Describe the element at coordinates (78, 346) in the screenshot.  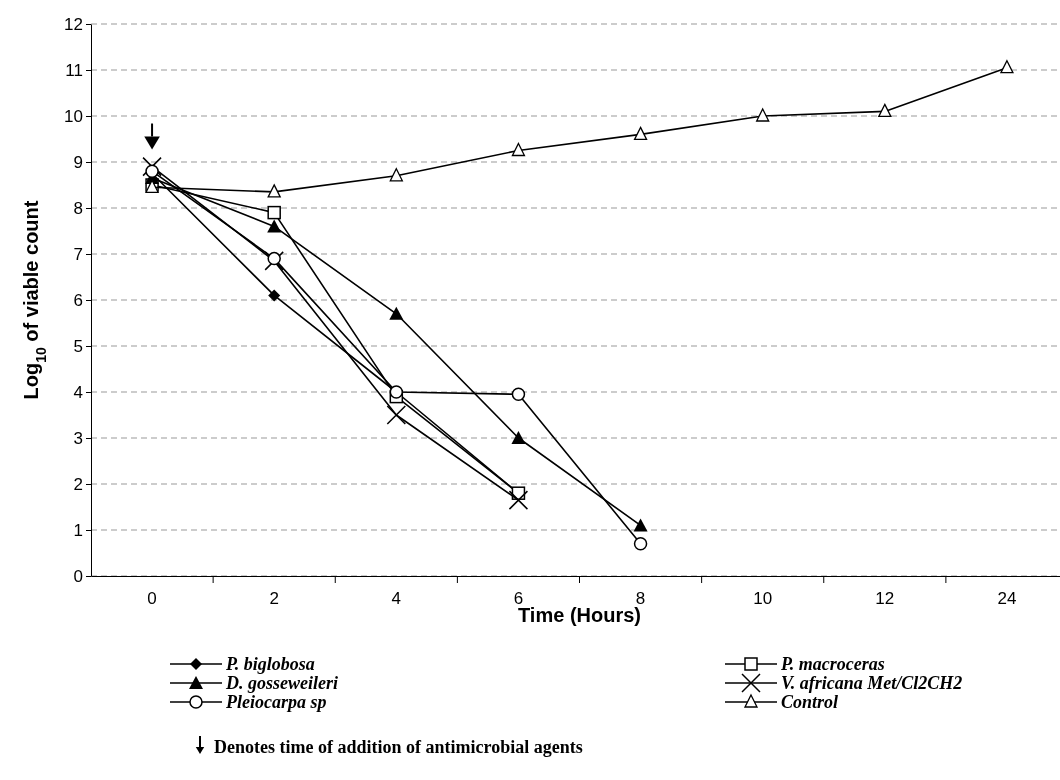
I see `y-tick-label: 5` at that location.